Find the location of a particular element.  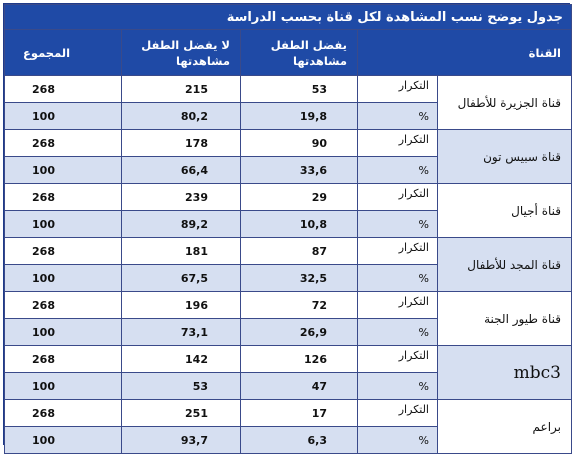

header-prefer: يفضل الطفل مشاهدتها is located at coordinates (299, 52).